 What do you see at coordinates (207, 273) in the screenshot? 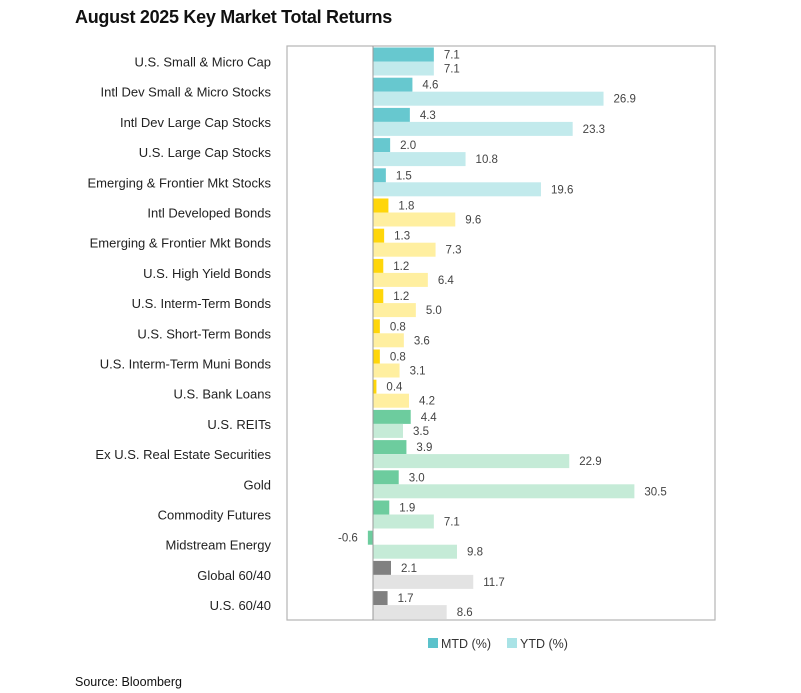
I see `category-label: U.S. High Yield Bonds` at bounding box center [207, 273].